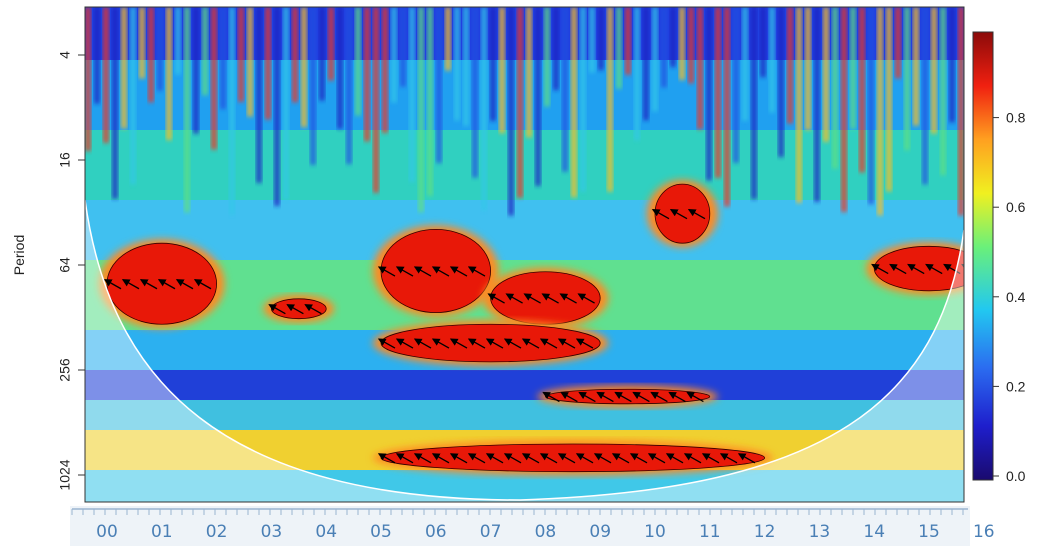  Describe the element at coordinates (929, 532) in the screenshot. I see `x-tick-label: 15` at that location.